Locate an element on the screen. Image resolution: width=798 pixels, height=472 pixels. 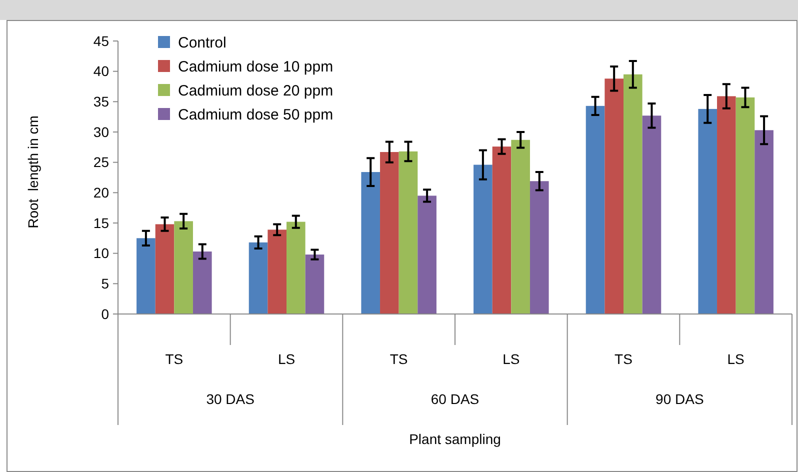
text: 30 DAS is located at coordinates (230, 399).